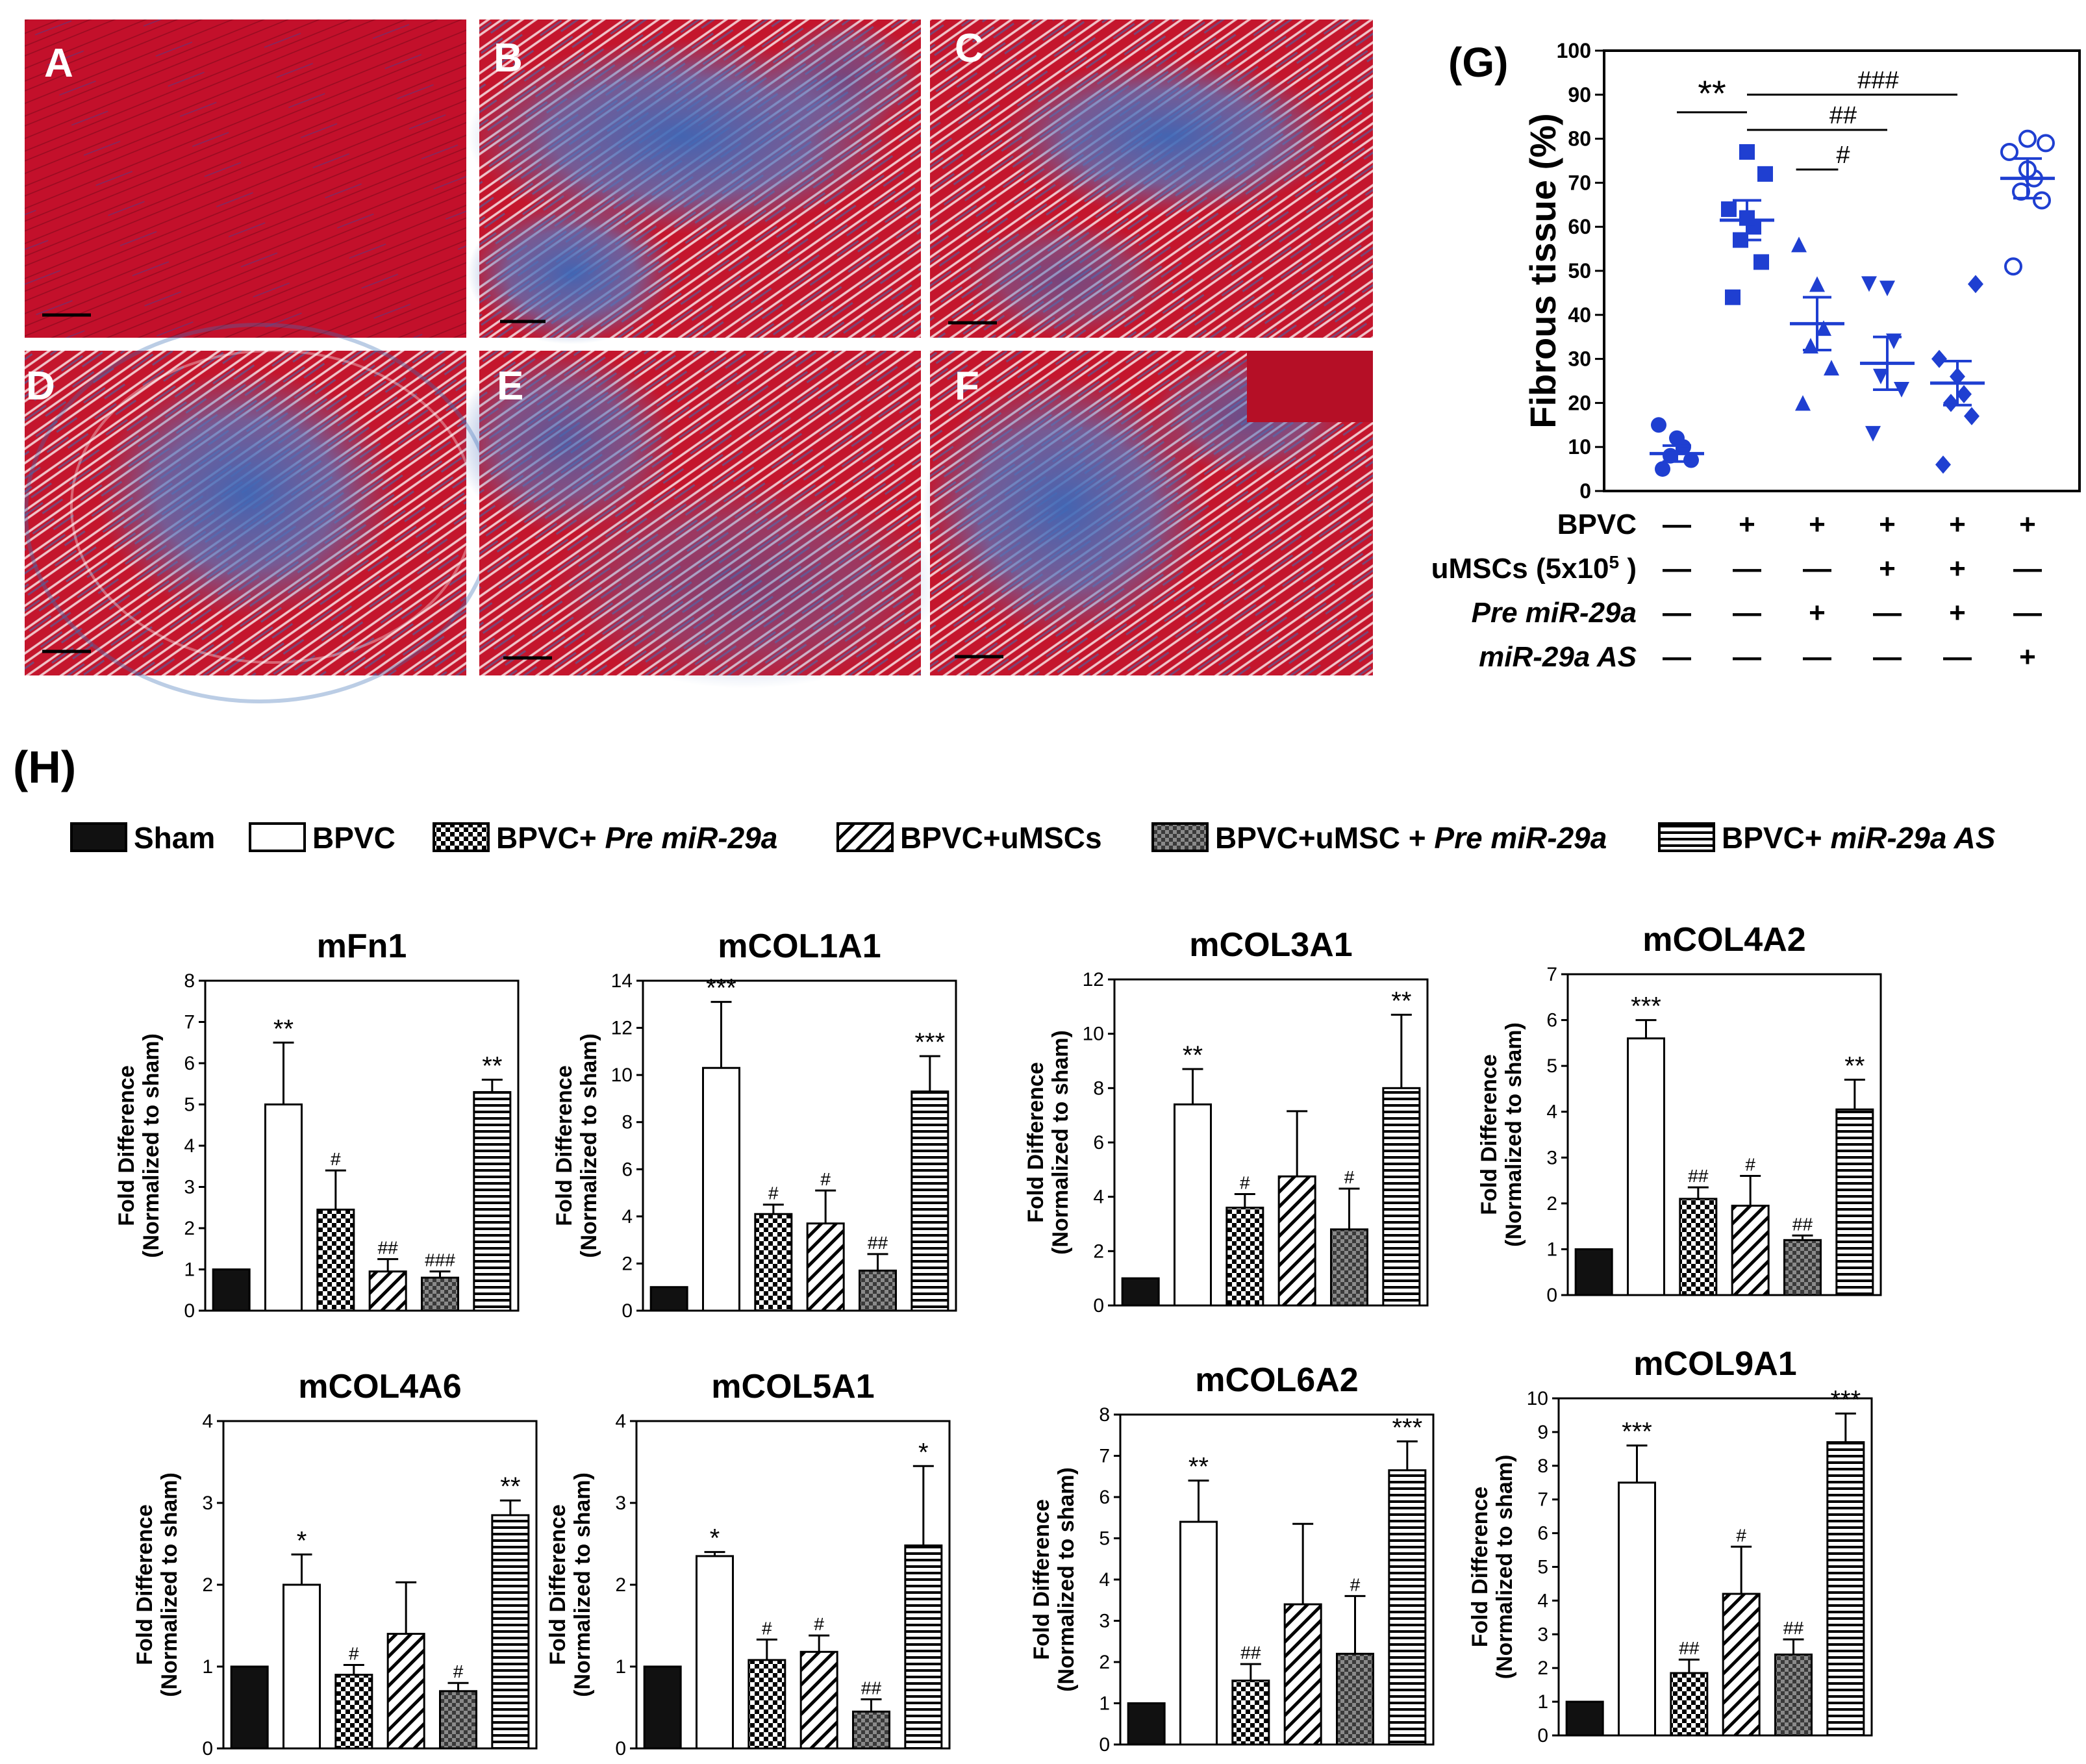 The width and height of the screenshot is (2086, 1764). Describe the element at coordinates (1554, 613) in the screenshot. I see `factor-label: Pre miR-29a` at that location.